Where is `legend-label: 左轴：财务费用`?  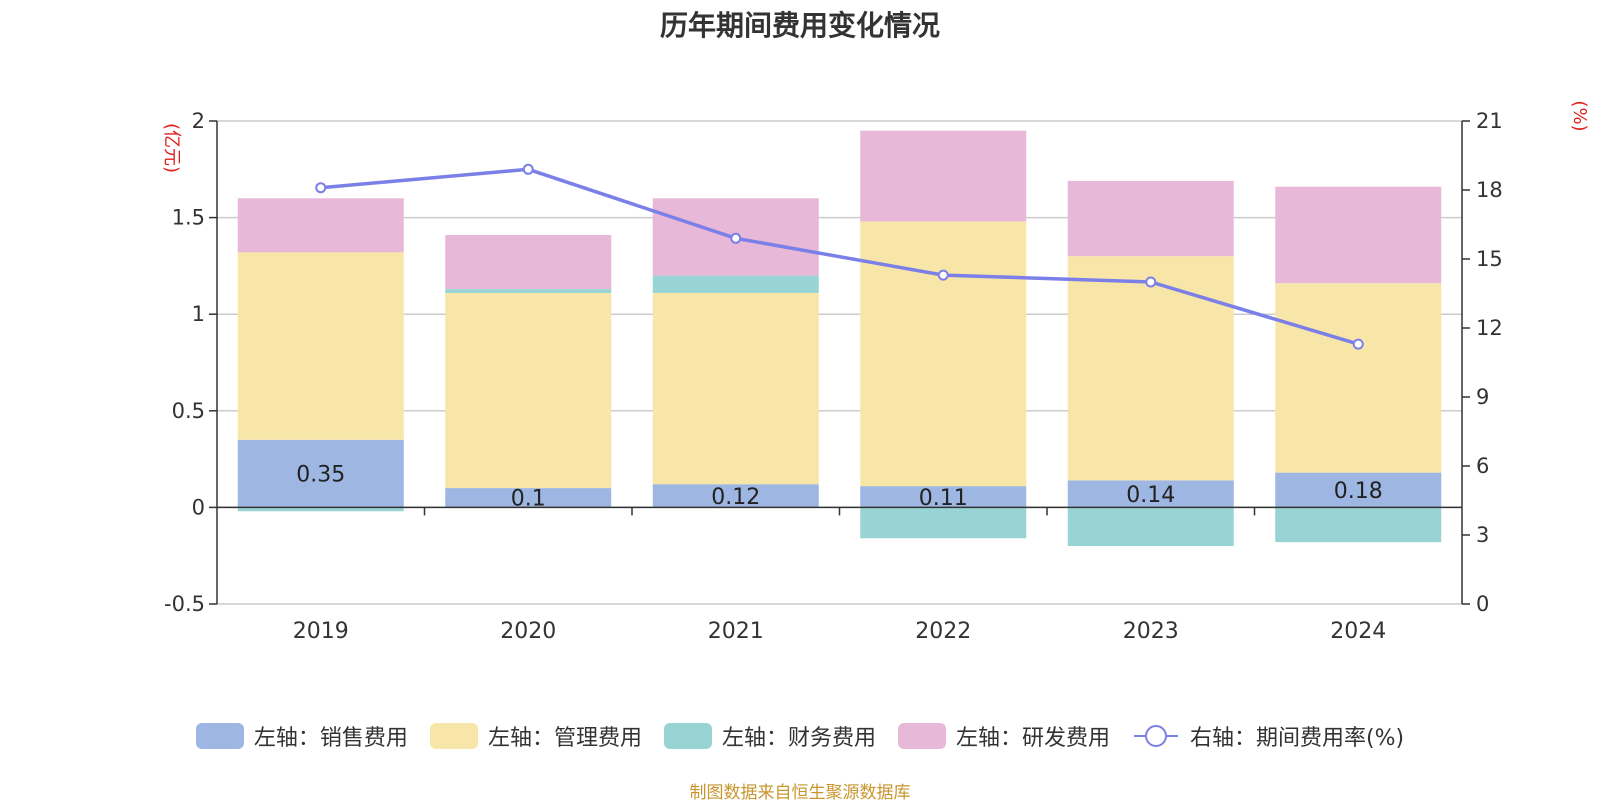
legend-label: 左轴：财务费用 is located at coordinates (798, 738).